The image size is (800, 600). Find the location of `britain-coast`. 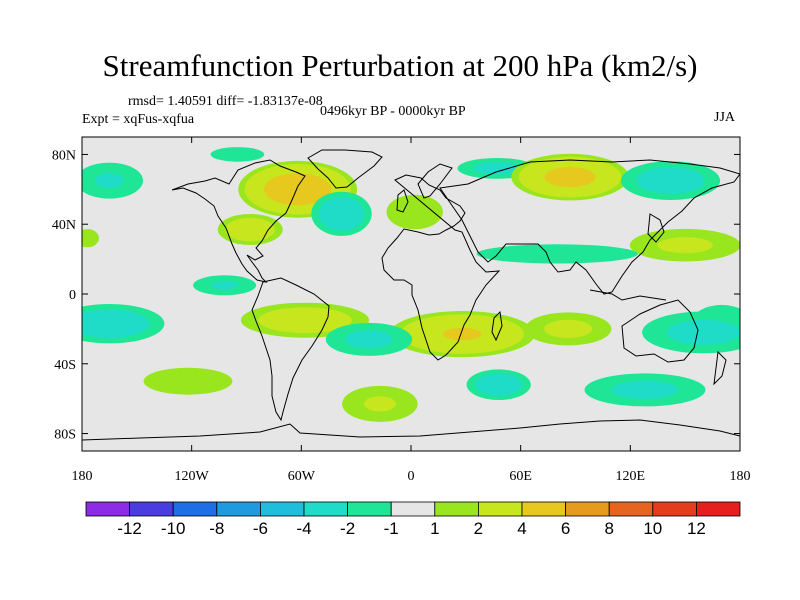

britain-coast is located at coordinates (402, 201).